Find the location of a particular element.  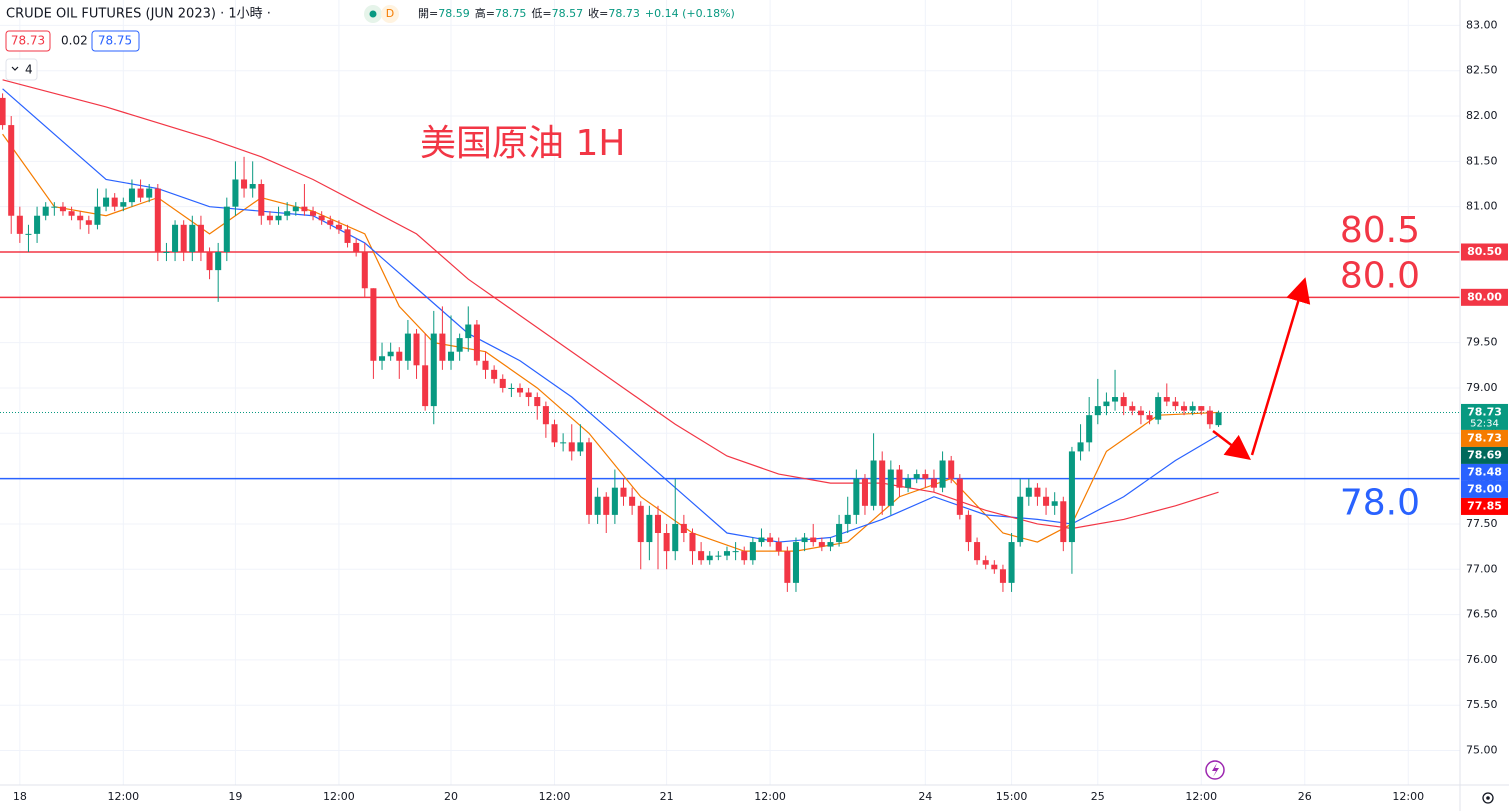

level-label: 80.5 is located at coordinates (1380, 230).